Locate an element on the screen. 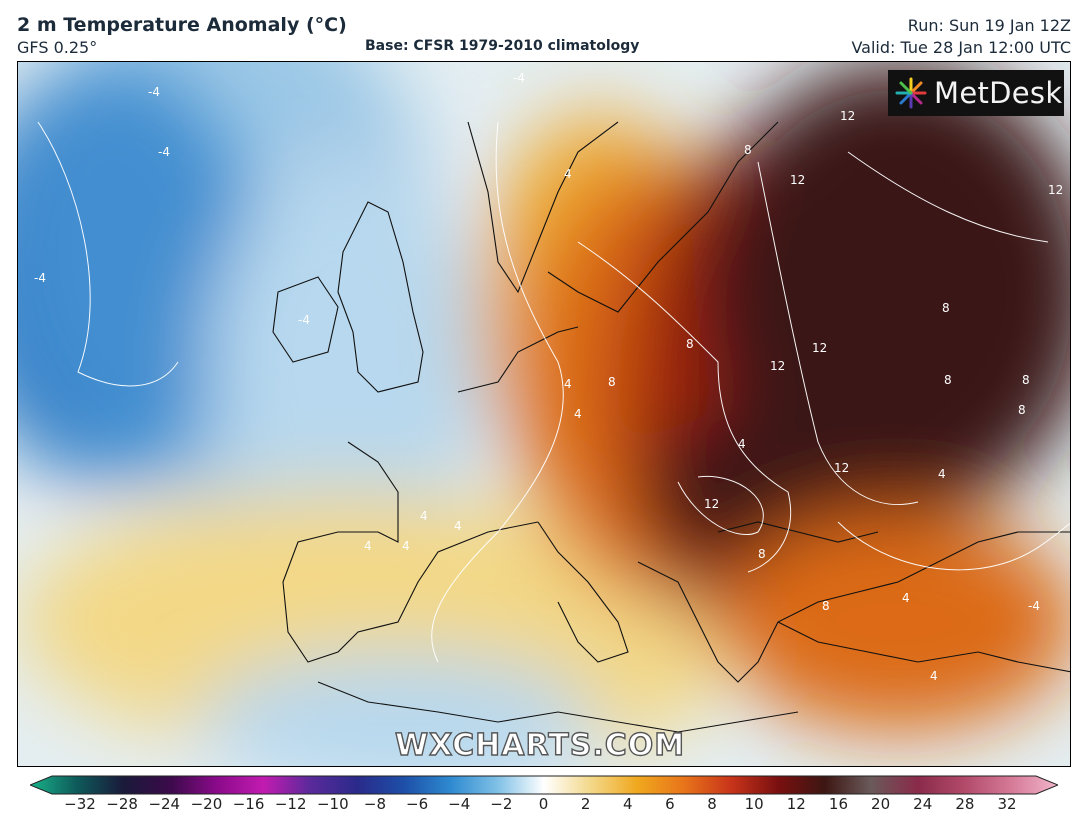 The width and height of the screenshot is (1088, 833). watermark: WXCHARTS.COM is located at coordinates (540, 745).